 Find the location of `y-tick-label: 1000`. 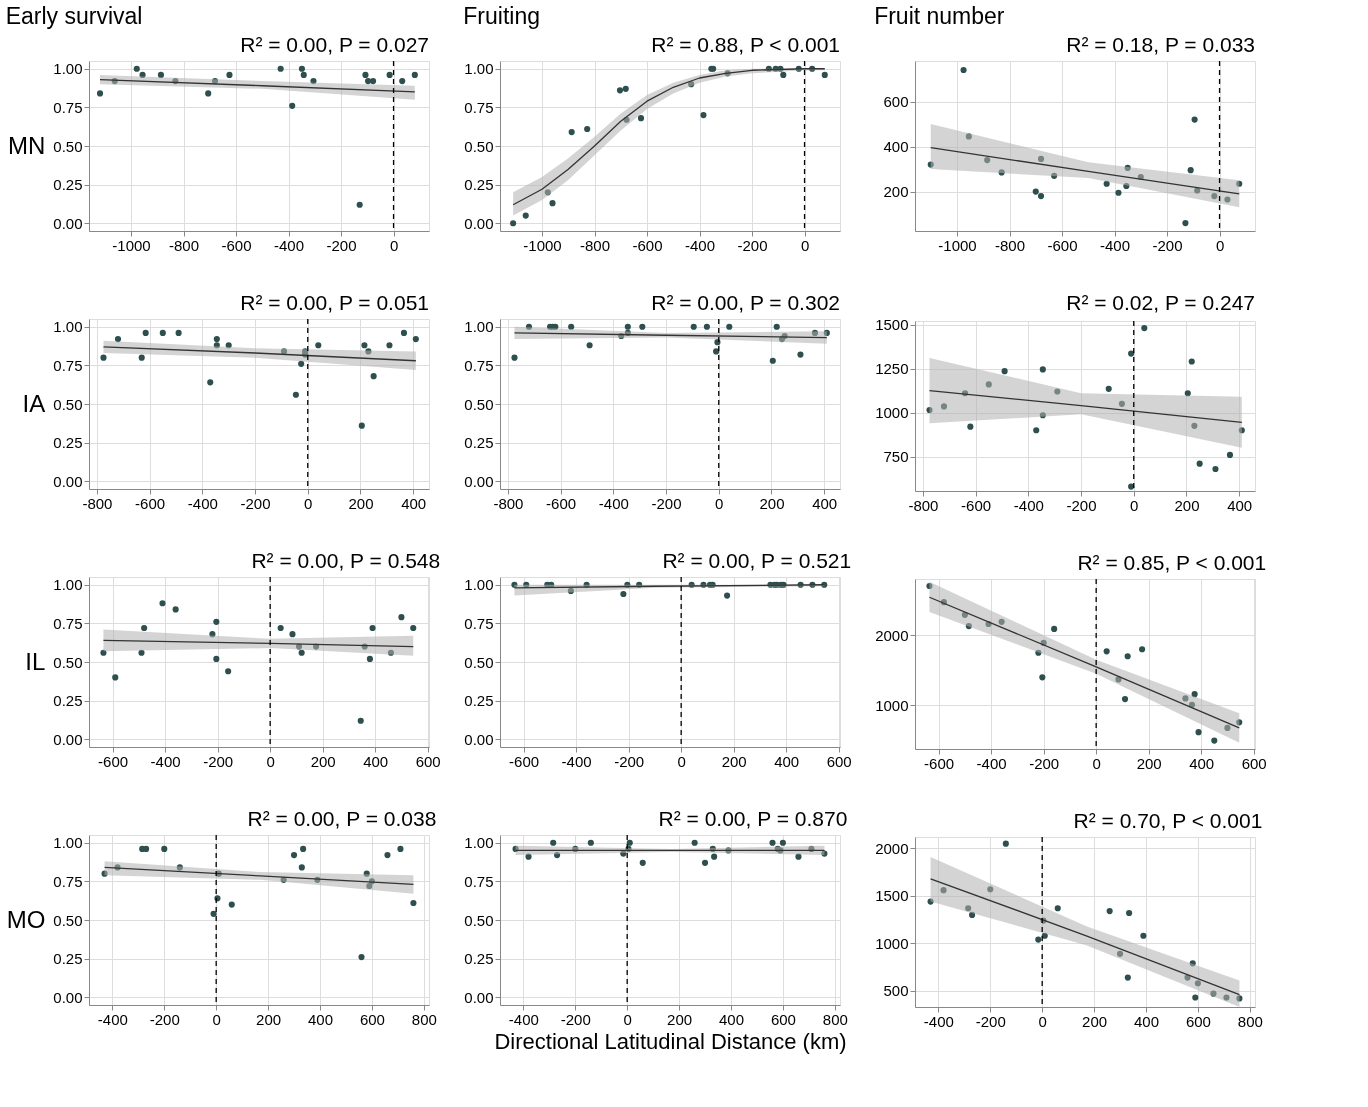

y-tick-label: 1000 is located at coordinates (892, 413).